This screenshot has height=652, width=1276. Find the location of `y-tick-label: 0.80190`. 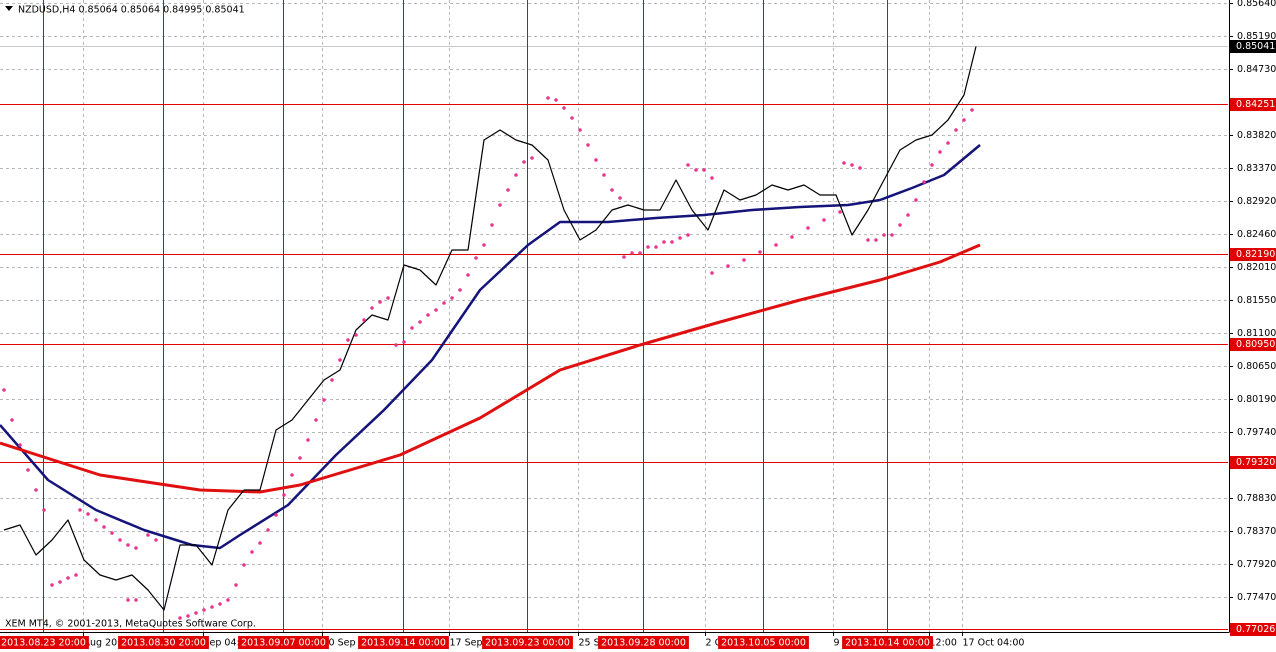

y-tick-label: 0.80190 is located at coordinates (1256, 399).